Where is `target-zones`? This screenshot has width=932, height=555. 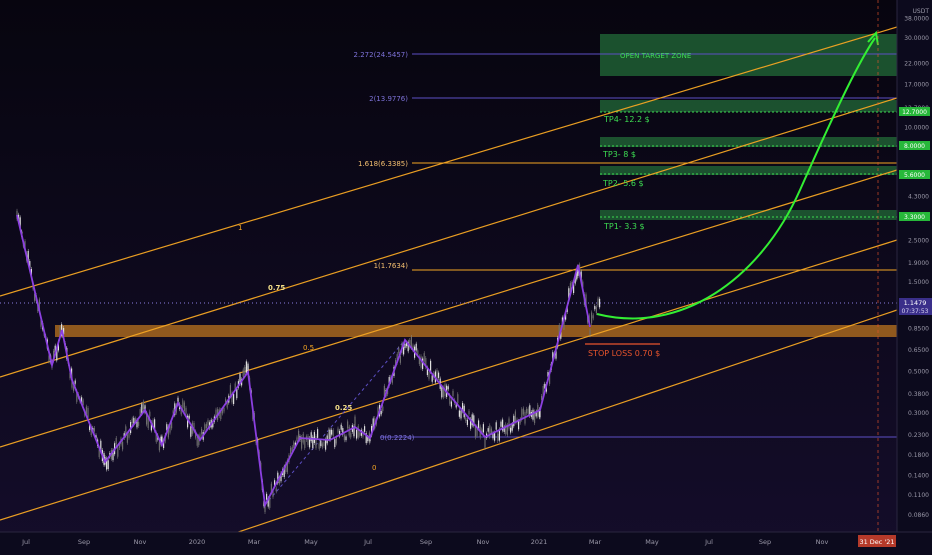
target-zones is located at coordinates (748, 127).